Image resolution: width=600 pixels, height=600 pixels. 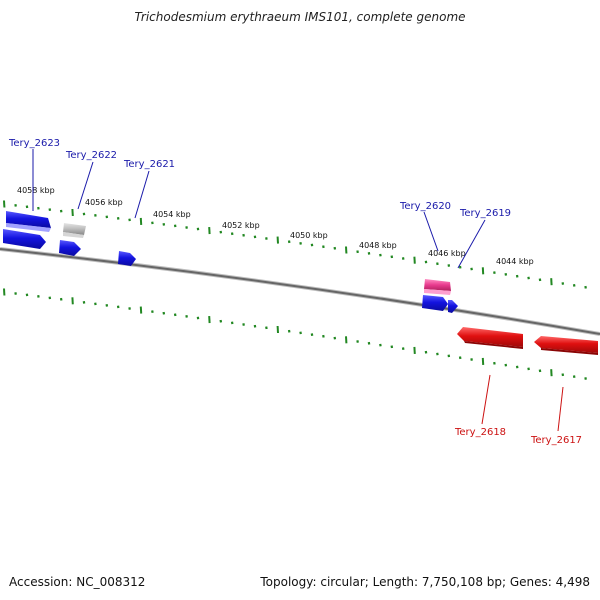 What do you see at coordinates (378, 245) in the screenshot?
I see `scale-label-4048: 4048 kbp` at bounding box center [378, 245].